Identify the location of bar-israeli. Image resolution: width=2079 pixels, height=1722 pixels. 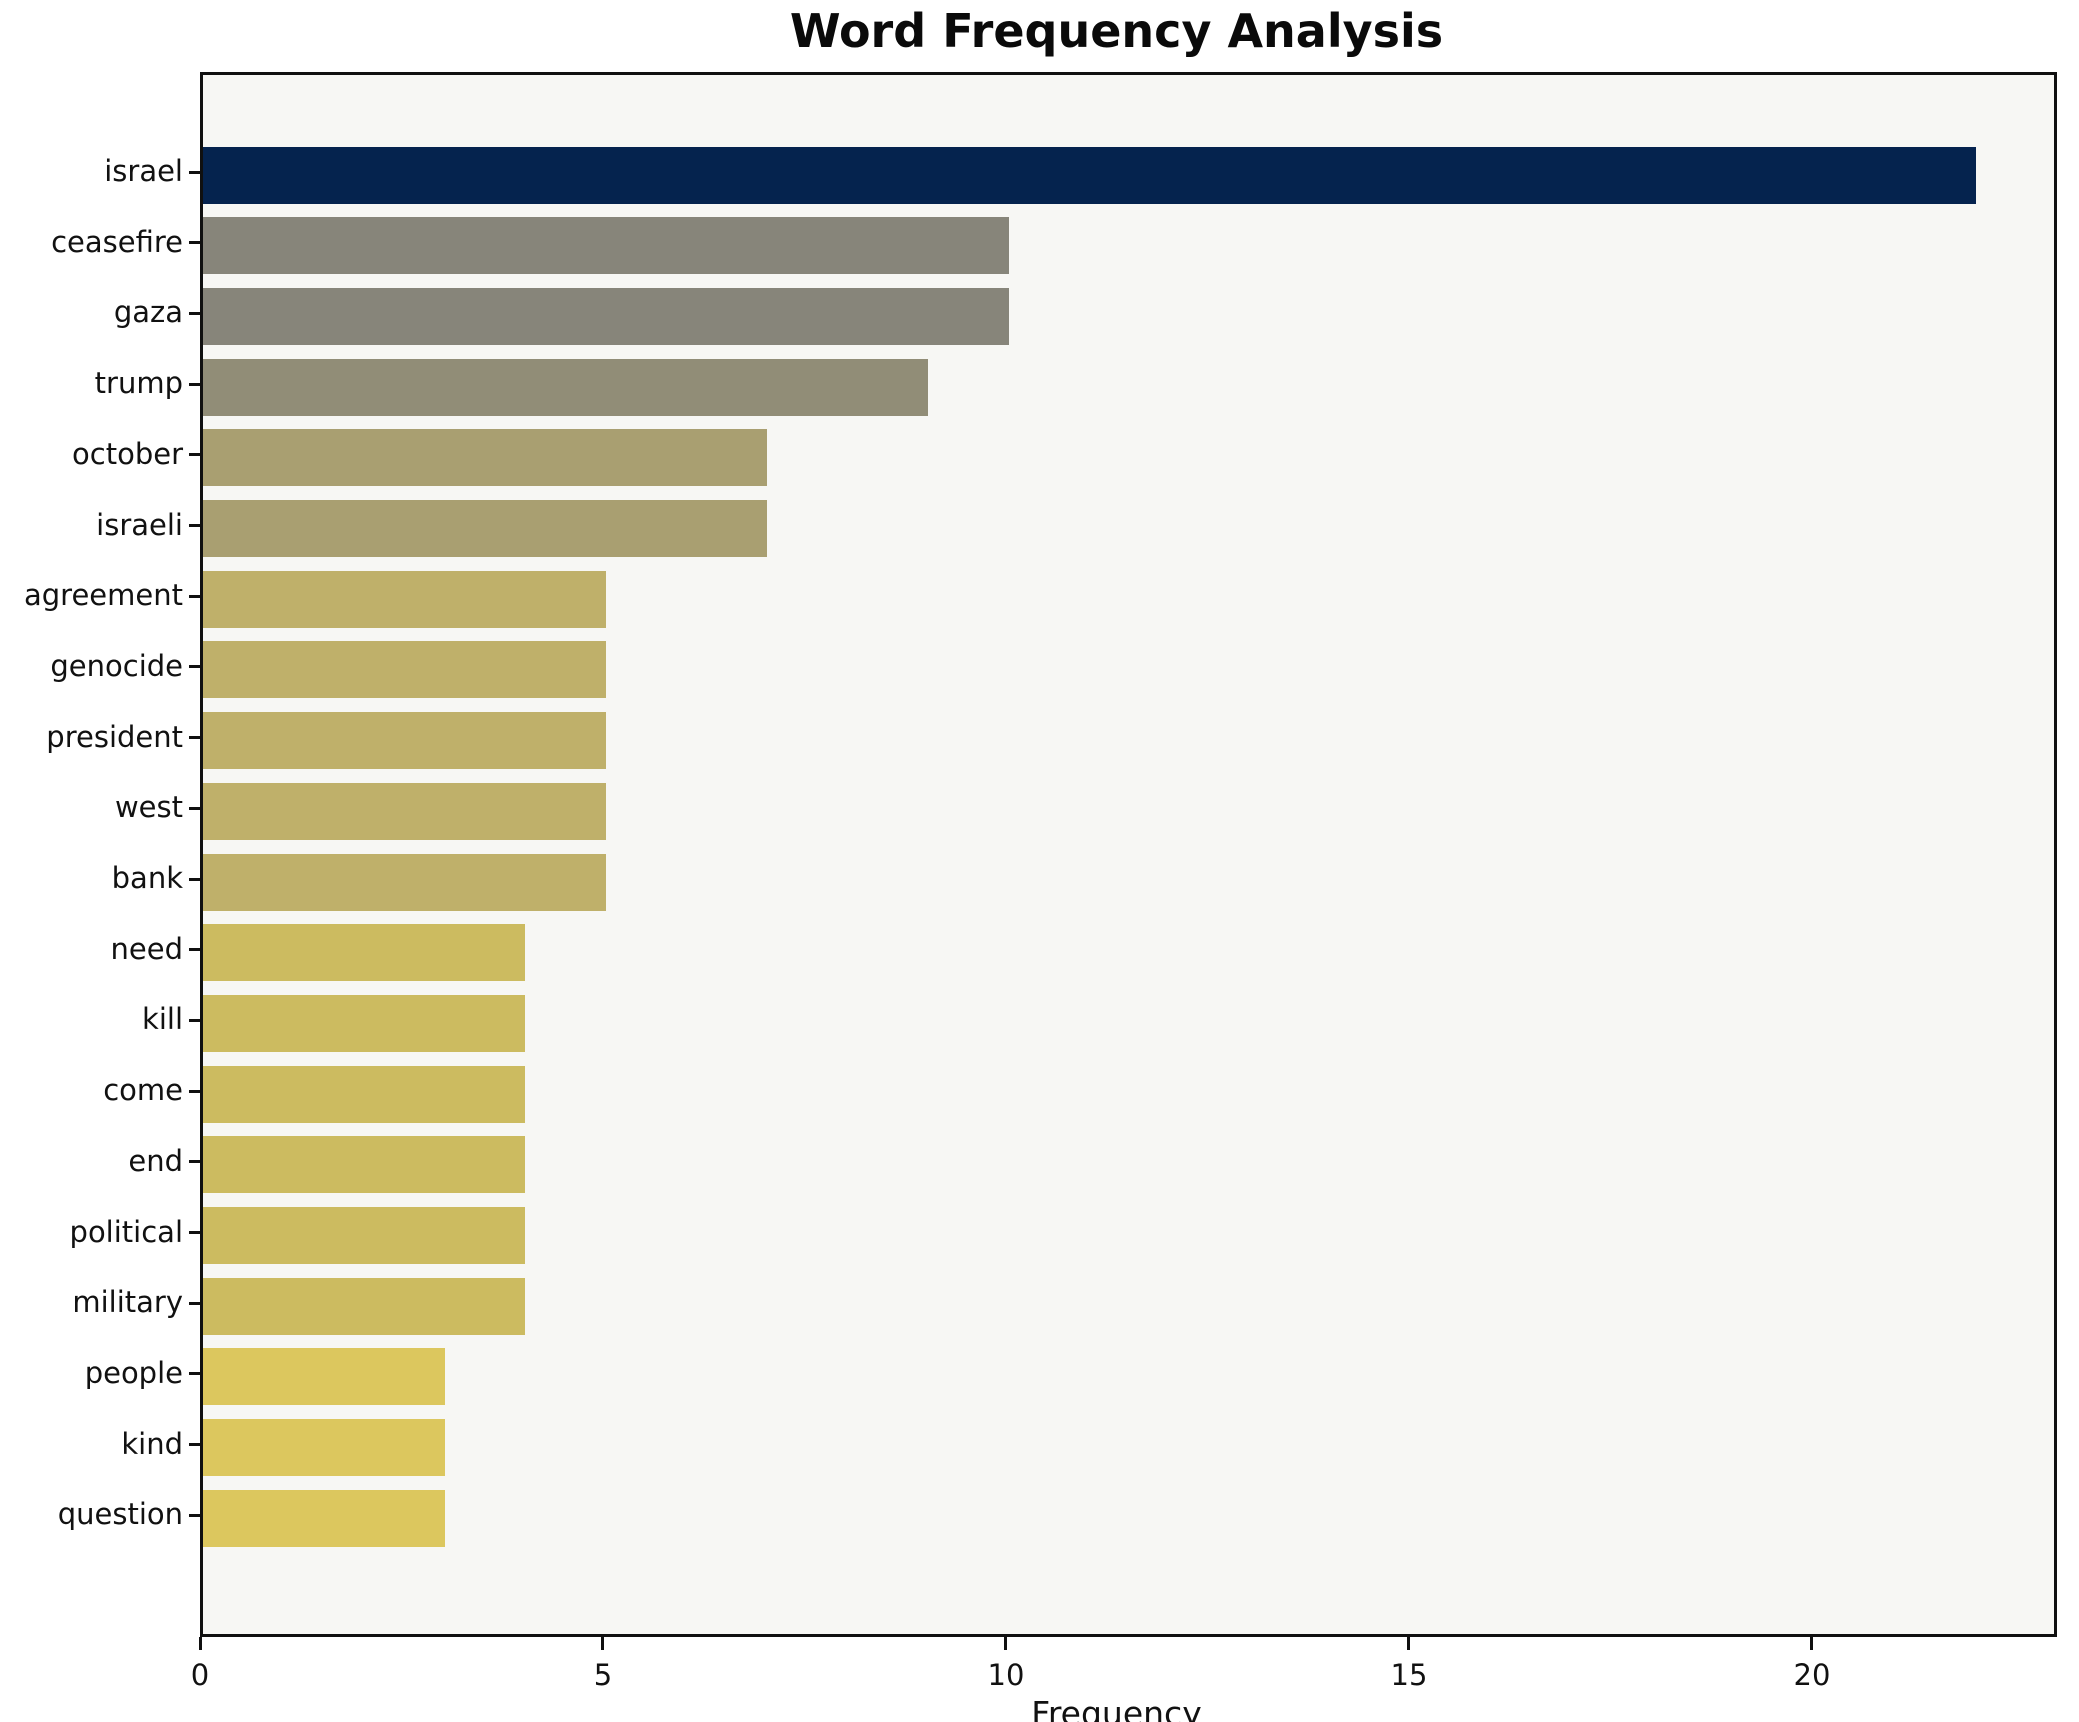
(485, 528).